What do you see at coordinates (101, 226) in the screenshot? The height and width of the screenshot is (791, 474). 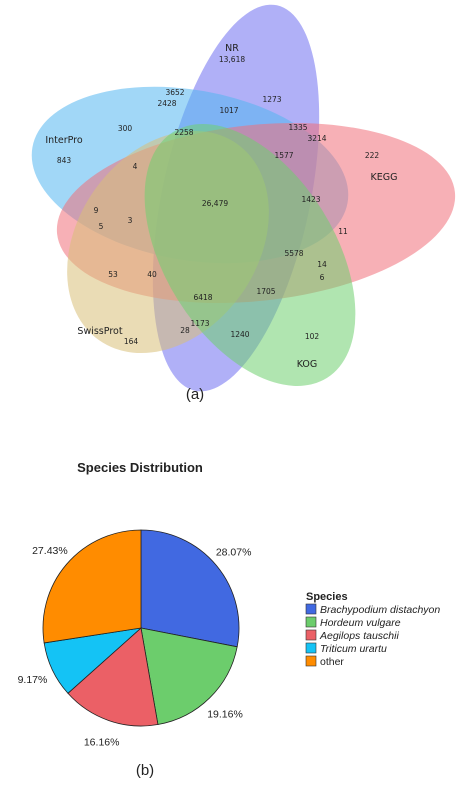 I see `venn-region-count: 5` at bounding box center [101, 226].